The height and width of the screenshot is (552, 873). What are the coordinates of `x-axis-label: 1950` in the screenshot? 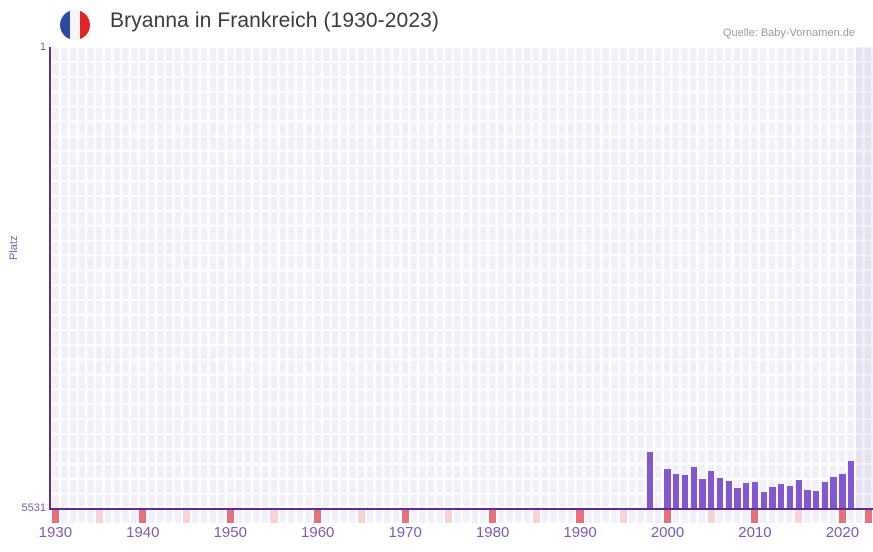 It's located at (230, 532).